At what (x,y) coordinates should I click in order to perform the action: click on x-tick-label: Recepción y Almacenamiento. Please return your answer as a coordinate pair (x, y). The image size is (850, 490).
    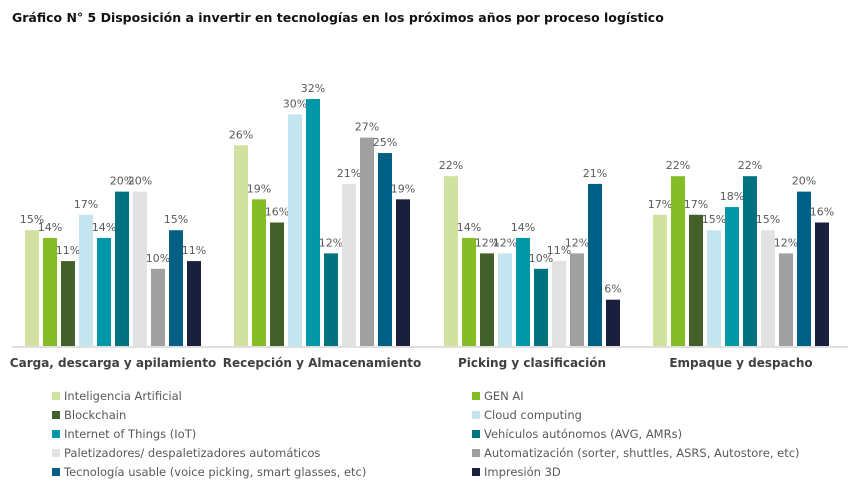
    Looking at the image, I should click on (322, 363).